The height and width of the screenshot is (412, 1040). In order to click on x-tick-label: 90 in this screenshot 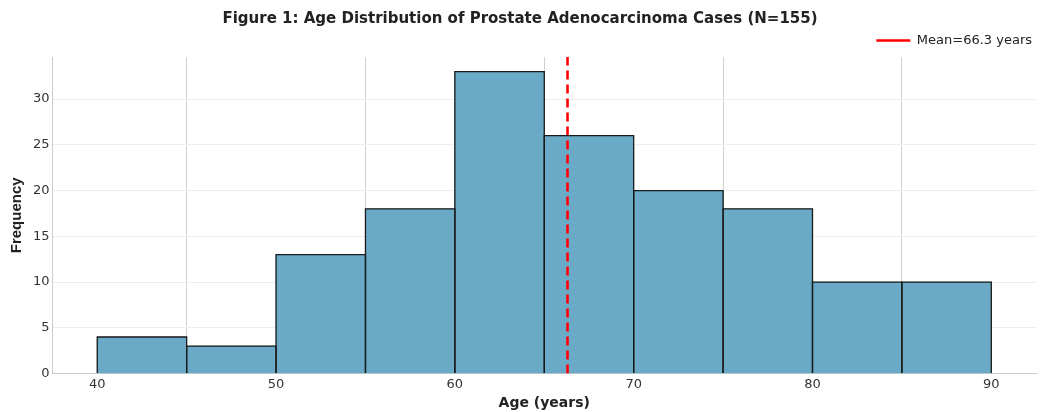, I will do `click(991, 383)`.